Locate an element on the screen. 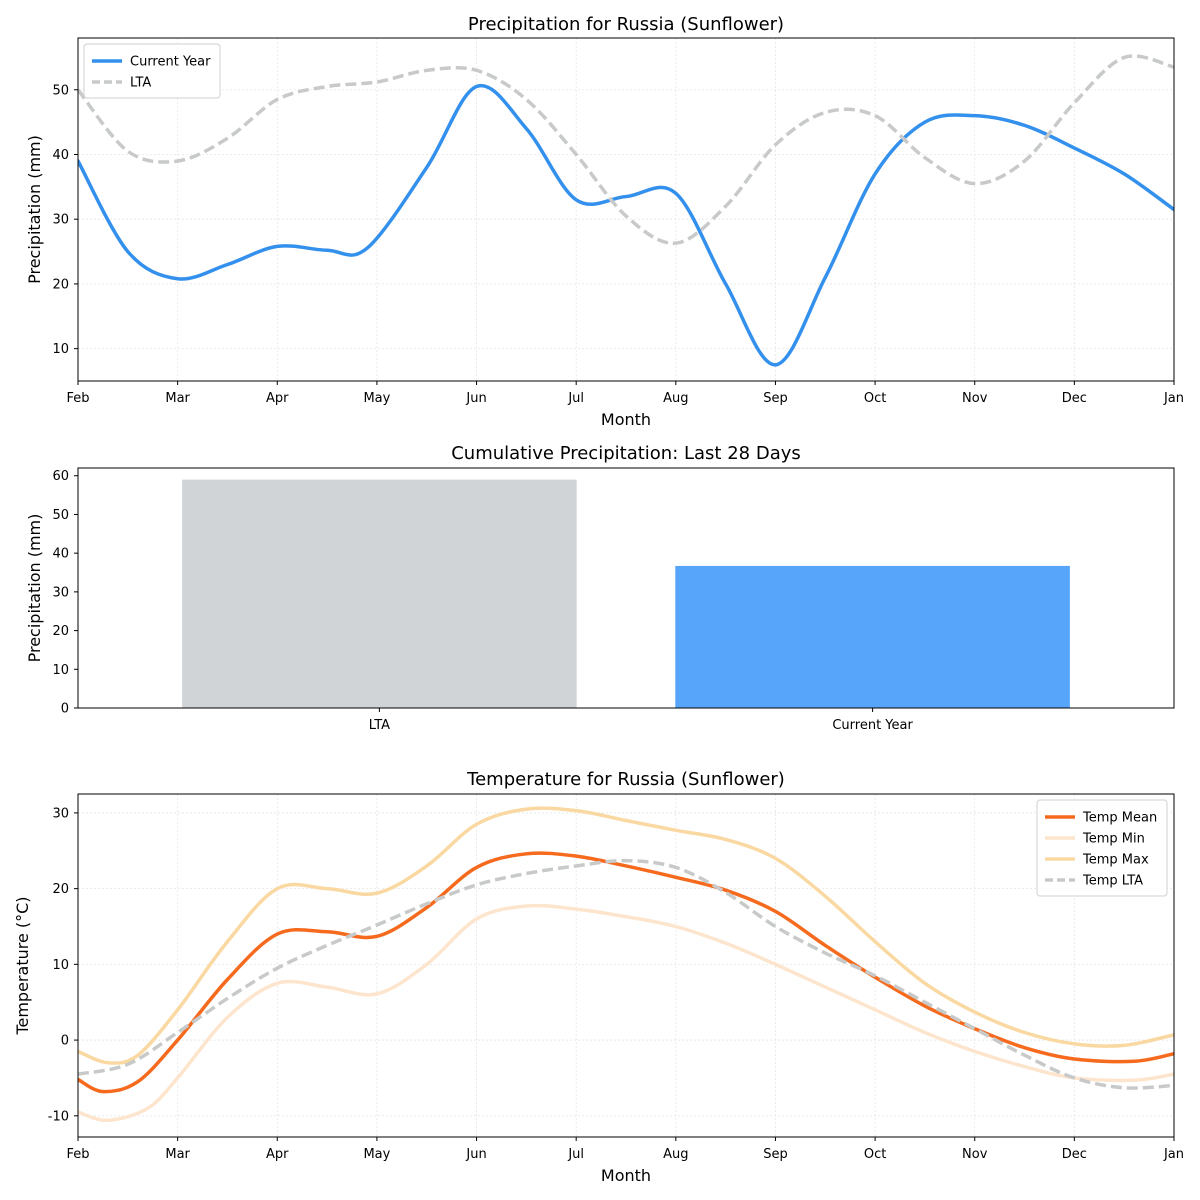 This screenshot has height=1200, width=1200. legend-label-lta: LTA is located at coordinates (140, 83).